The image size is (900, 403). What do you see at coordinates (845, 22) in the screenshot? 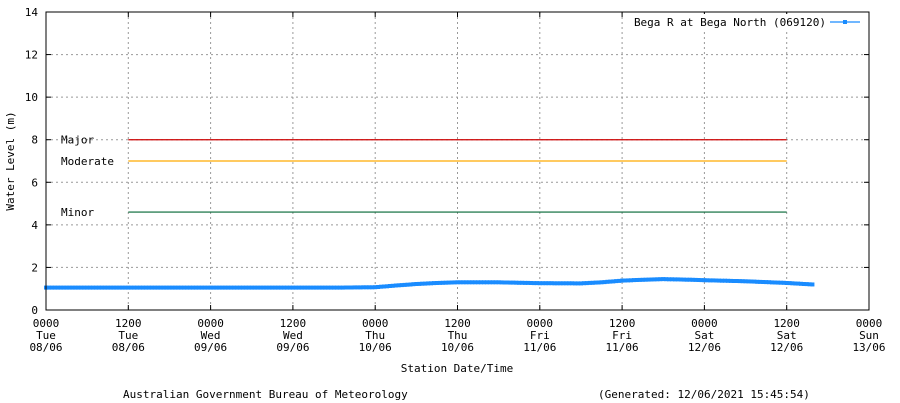
I see `legend-marker` at bounding box center [845, 22].